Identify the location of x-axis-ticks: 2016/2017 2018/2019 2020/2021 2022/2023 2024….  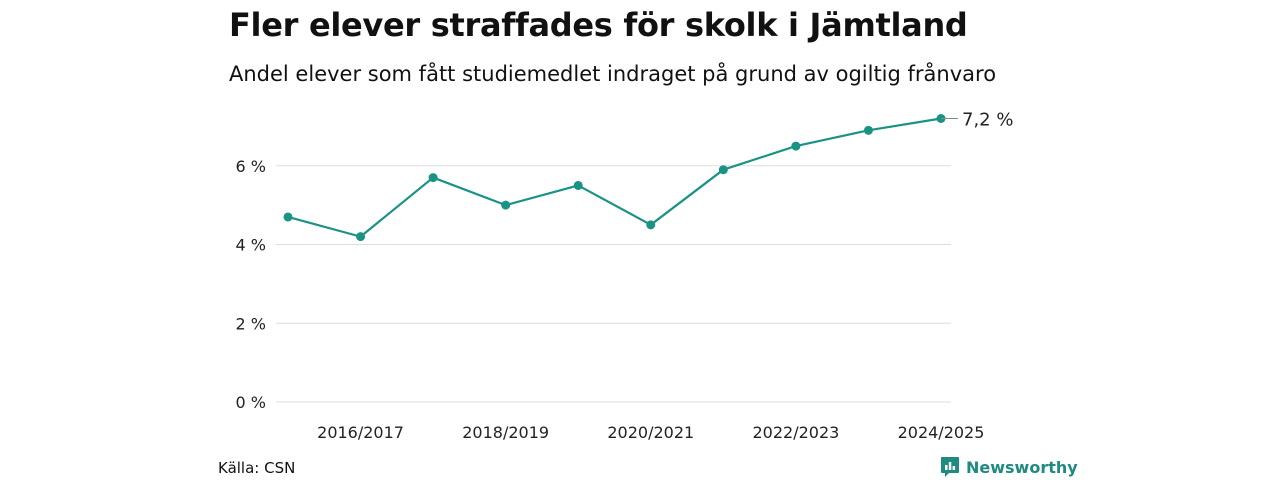
(650, 432).